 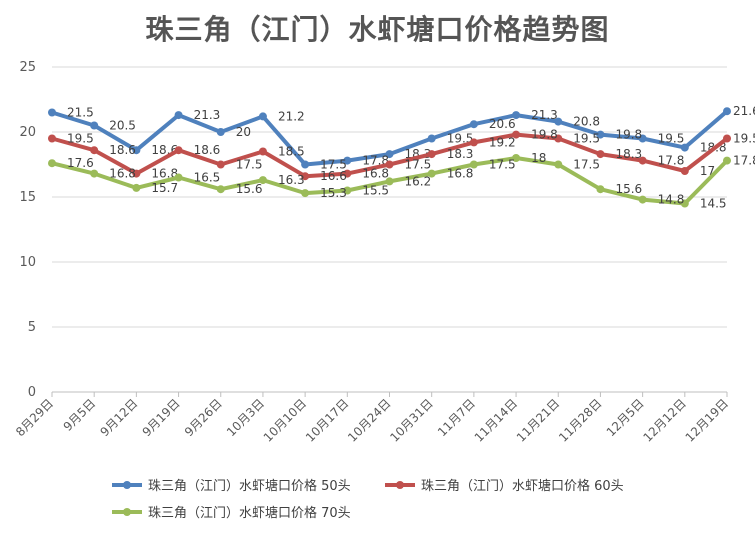 I want to click on data-label-series-2: 17.5, so click(x=249, y=165).